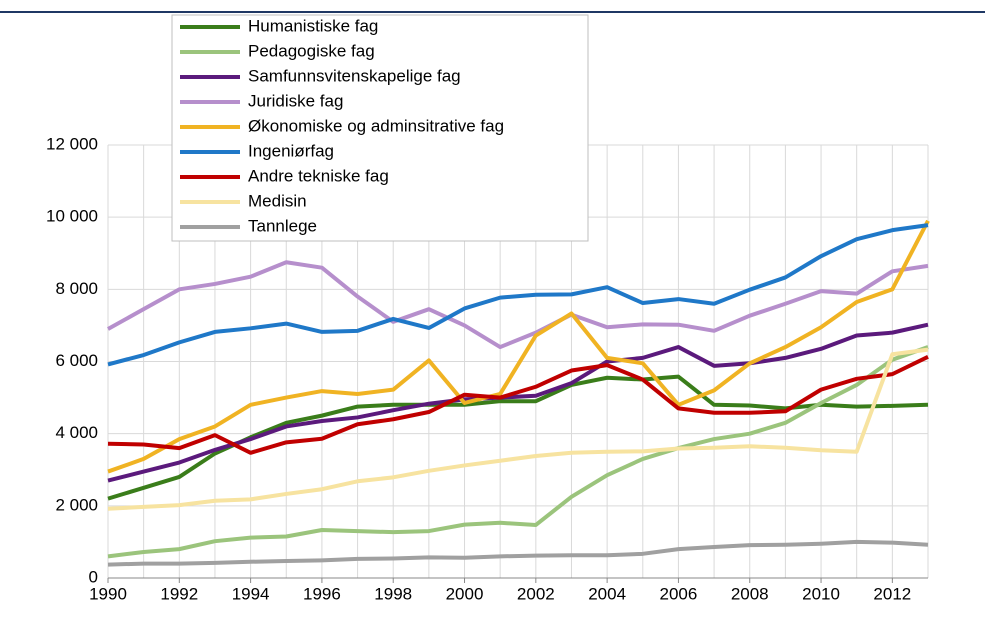 The image size is (985, 622). What do you see at coordinates (76, 360) in the screenshot?
I see `y-tick-label: 6 000` at bounding box center [76, 360].